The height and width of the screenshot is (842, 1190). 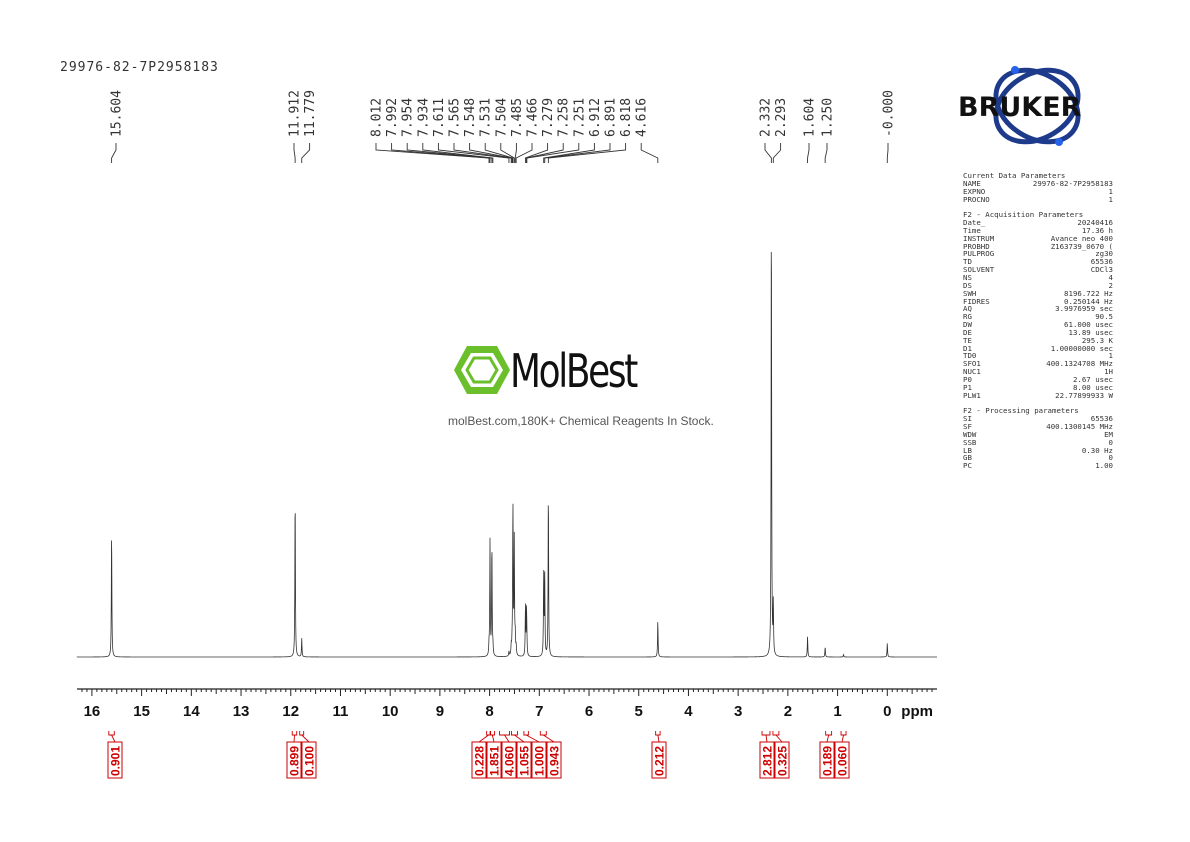 I want to click on param-value: EM, so click(x=1108, y=434).